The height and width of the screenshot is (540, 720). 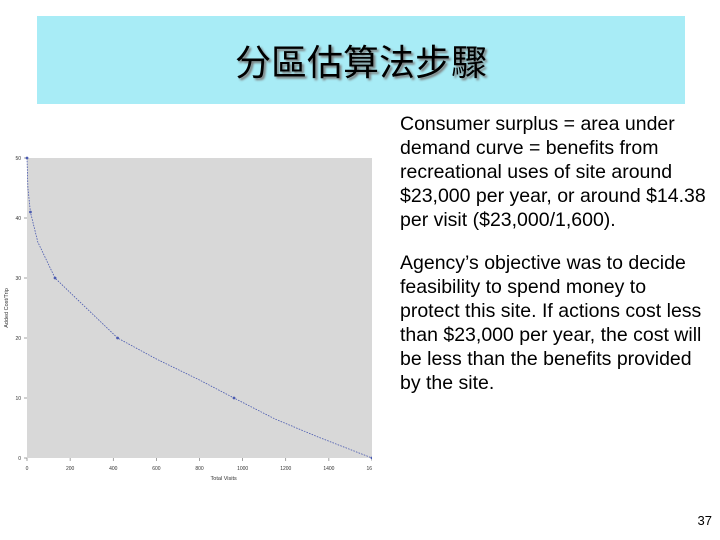 I want to click on title-bar: 分區估算法步驟, so click(x=361, y=60).